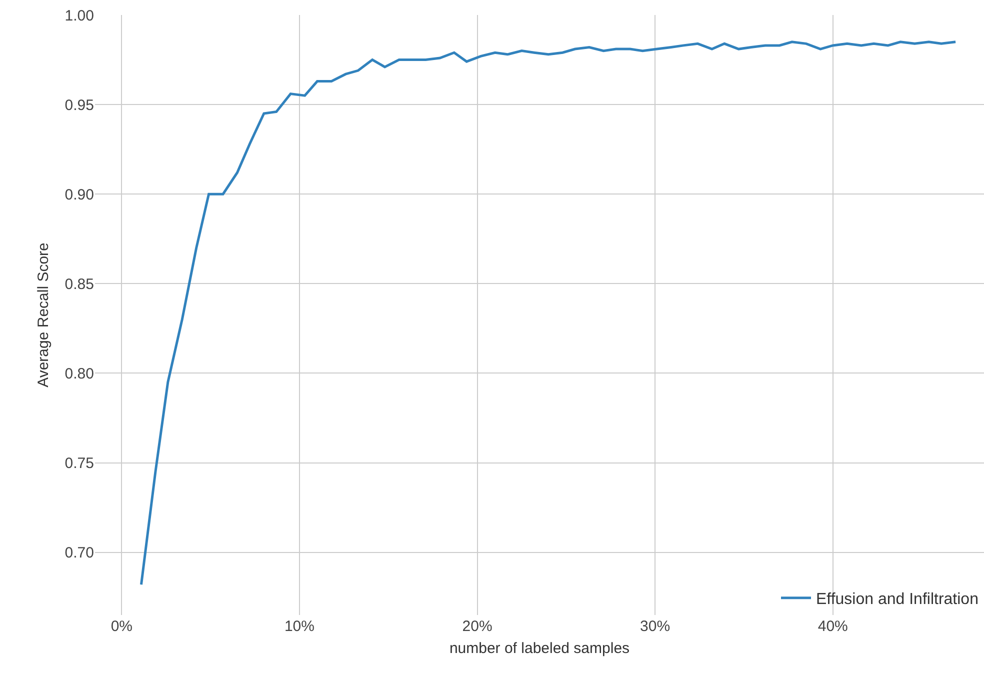 This screenshot has width=984, height=678. I want to click on y-tick-label: 0.75, so click(79, 463).